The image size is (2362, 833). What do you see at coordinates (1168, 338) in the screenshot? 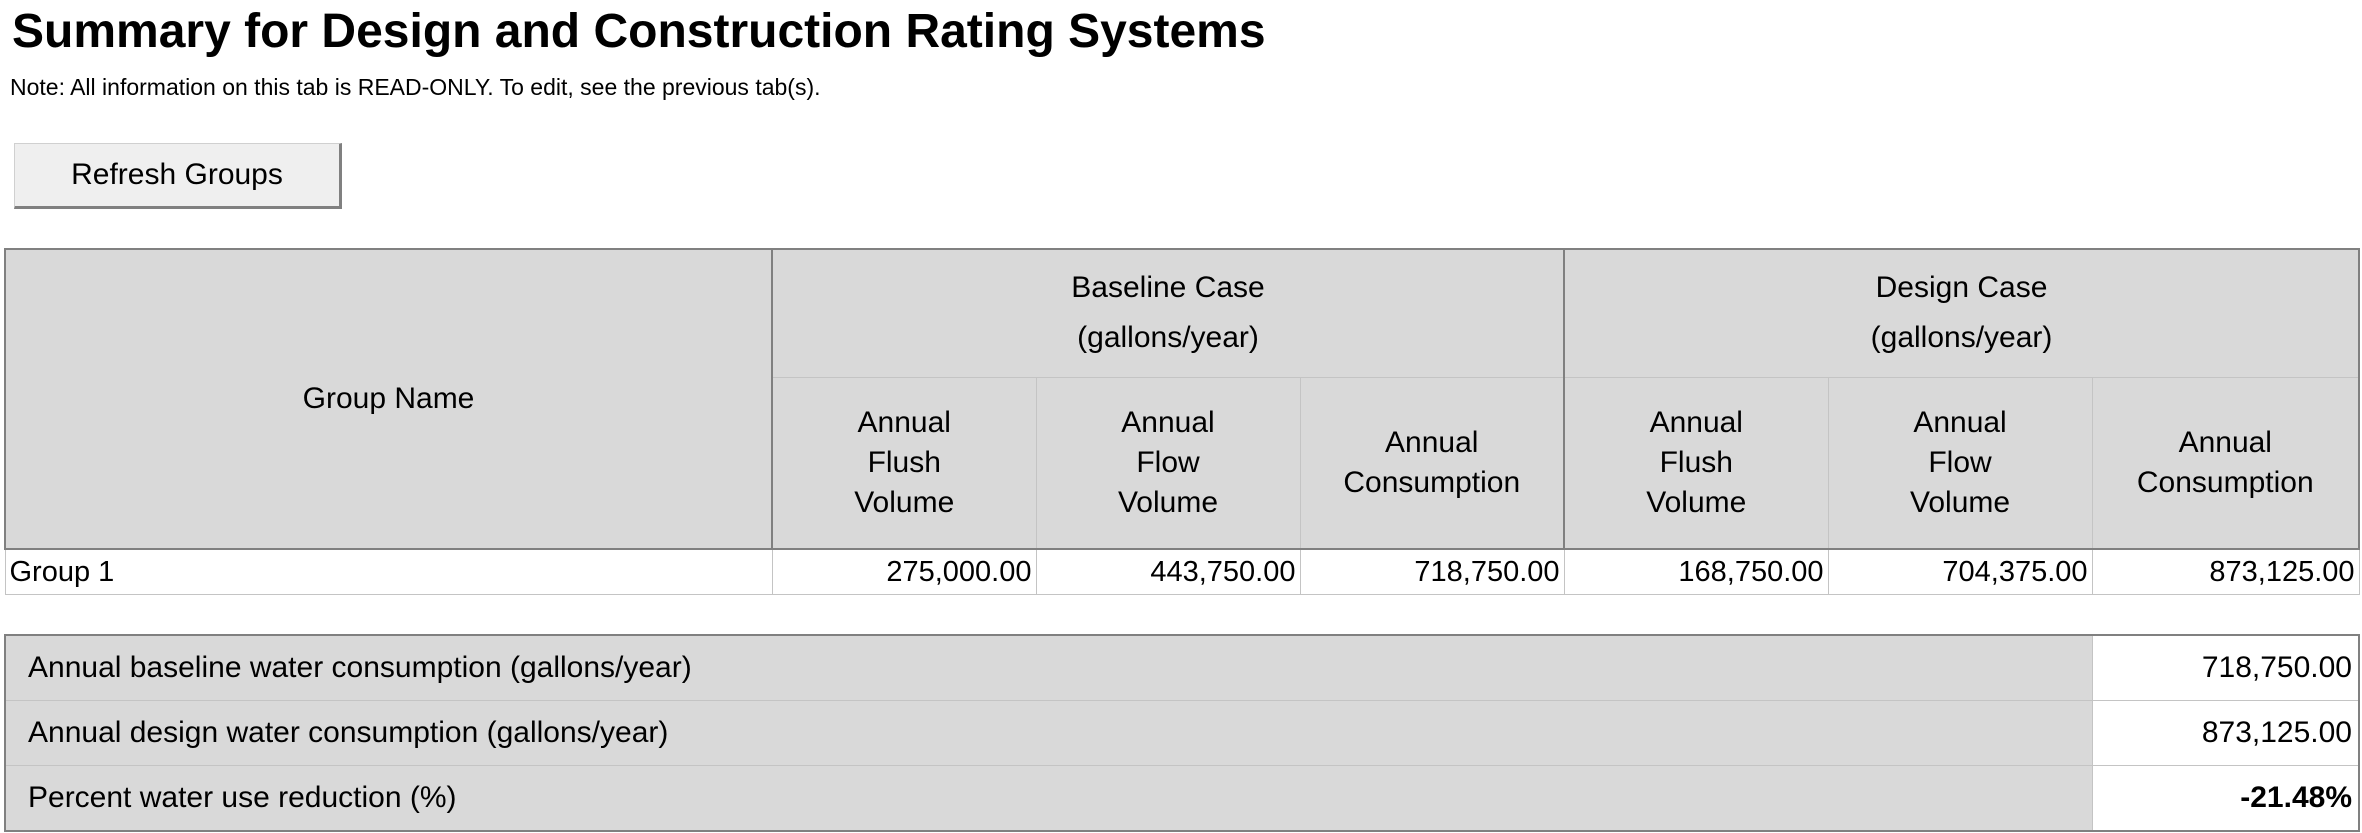
I see `baseline-case-unit: (gallons/year)` at bounding box center [1168, 338].